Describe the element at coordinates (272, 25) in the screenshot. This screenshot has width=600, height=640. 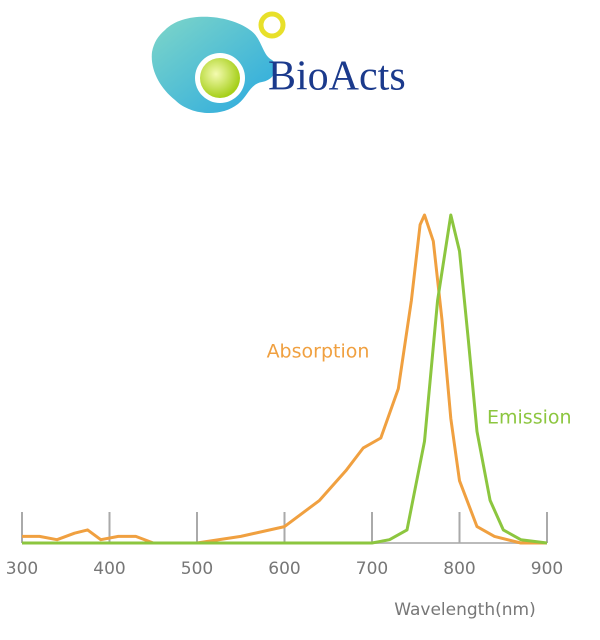
I see `logo-ring` at that location.